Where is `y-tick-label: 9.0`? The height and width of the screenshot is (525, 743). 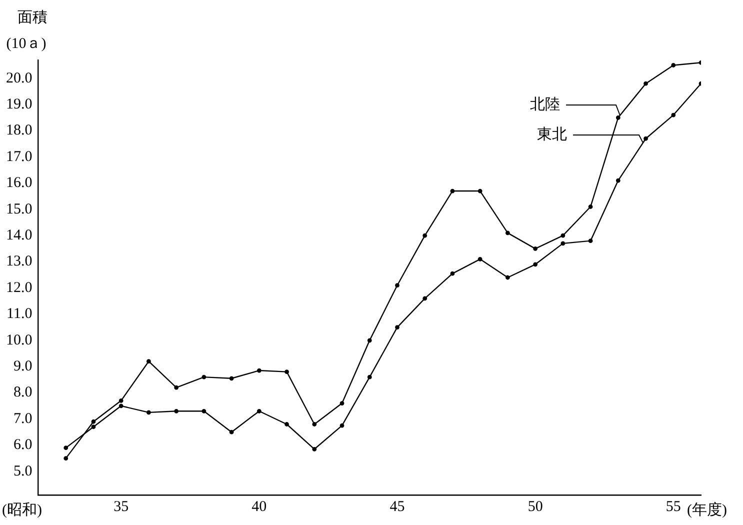
y-tick-label: 9.0 is located at coordinates (23, 366).